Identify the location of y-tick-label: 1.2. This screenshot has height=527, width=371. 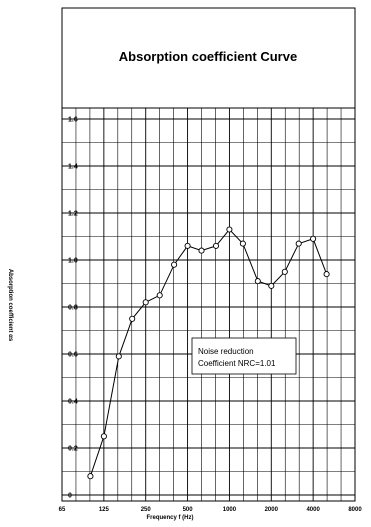
(73, 214).